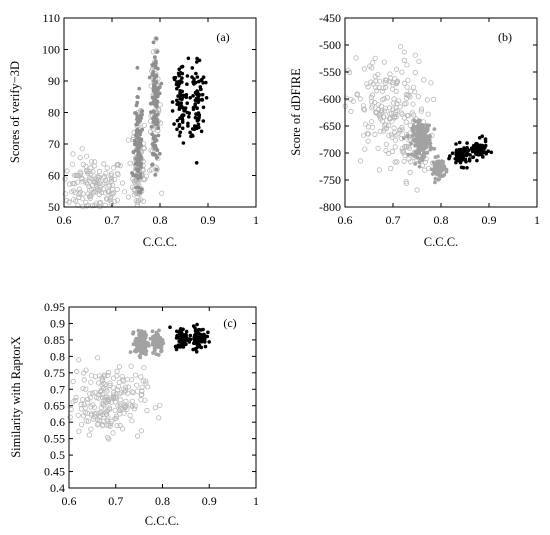 The height and width of the screenshot is (535, 550). I want to click on panel-a-ytick-label: 90, so click(54, 81).